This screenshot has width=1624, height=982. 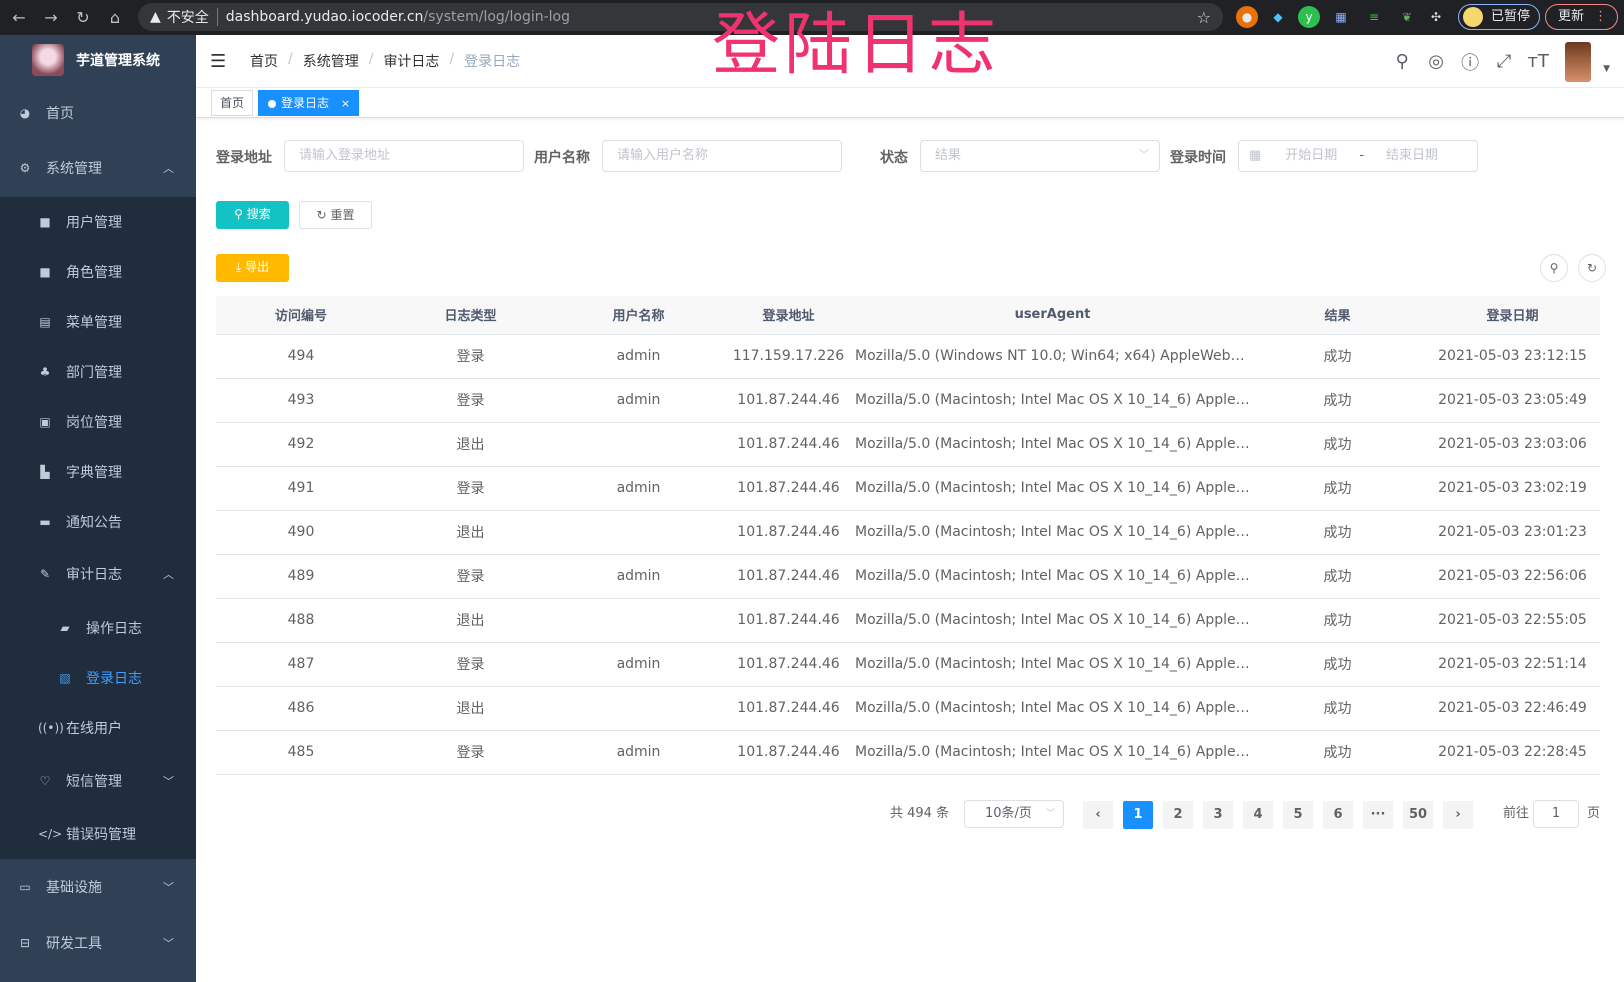 I want to click on message-icon: ▬, so click(x=45, y=522).